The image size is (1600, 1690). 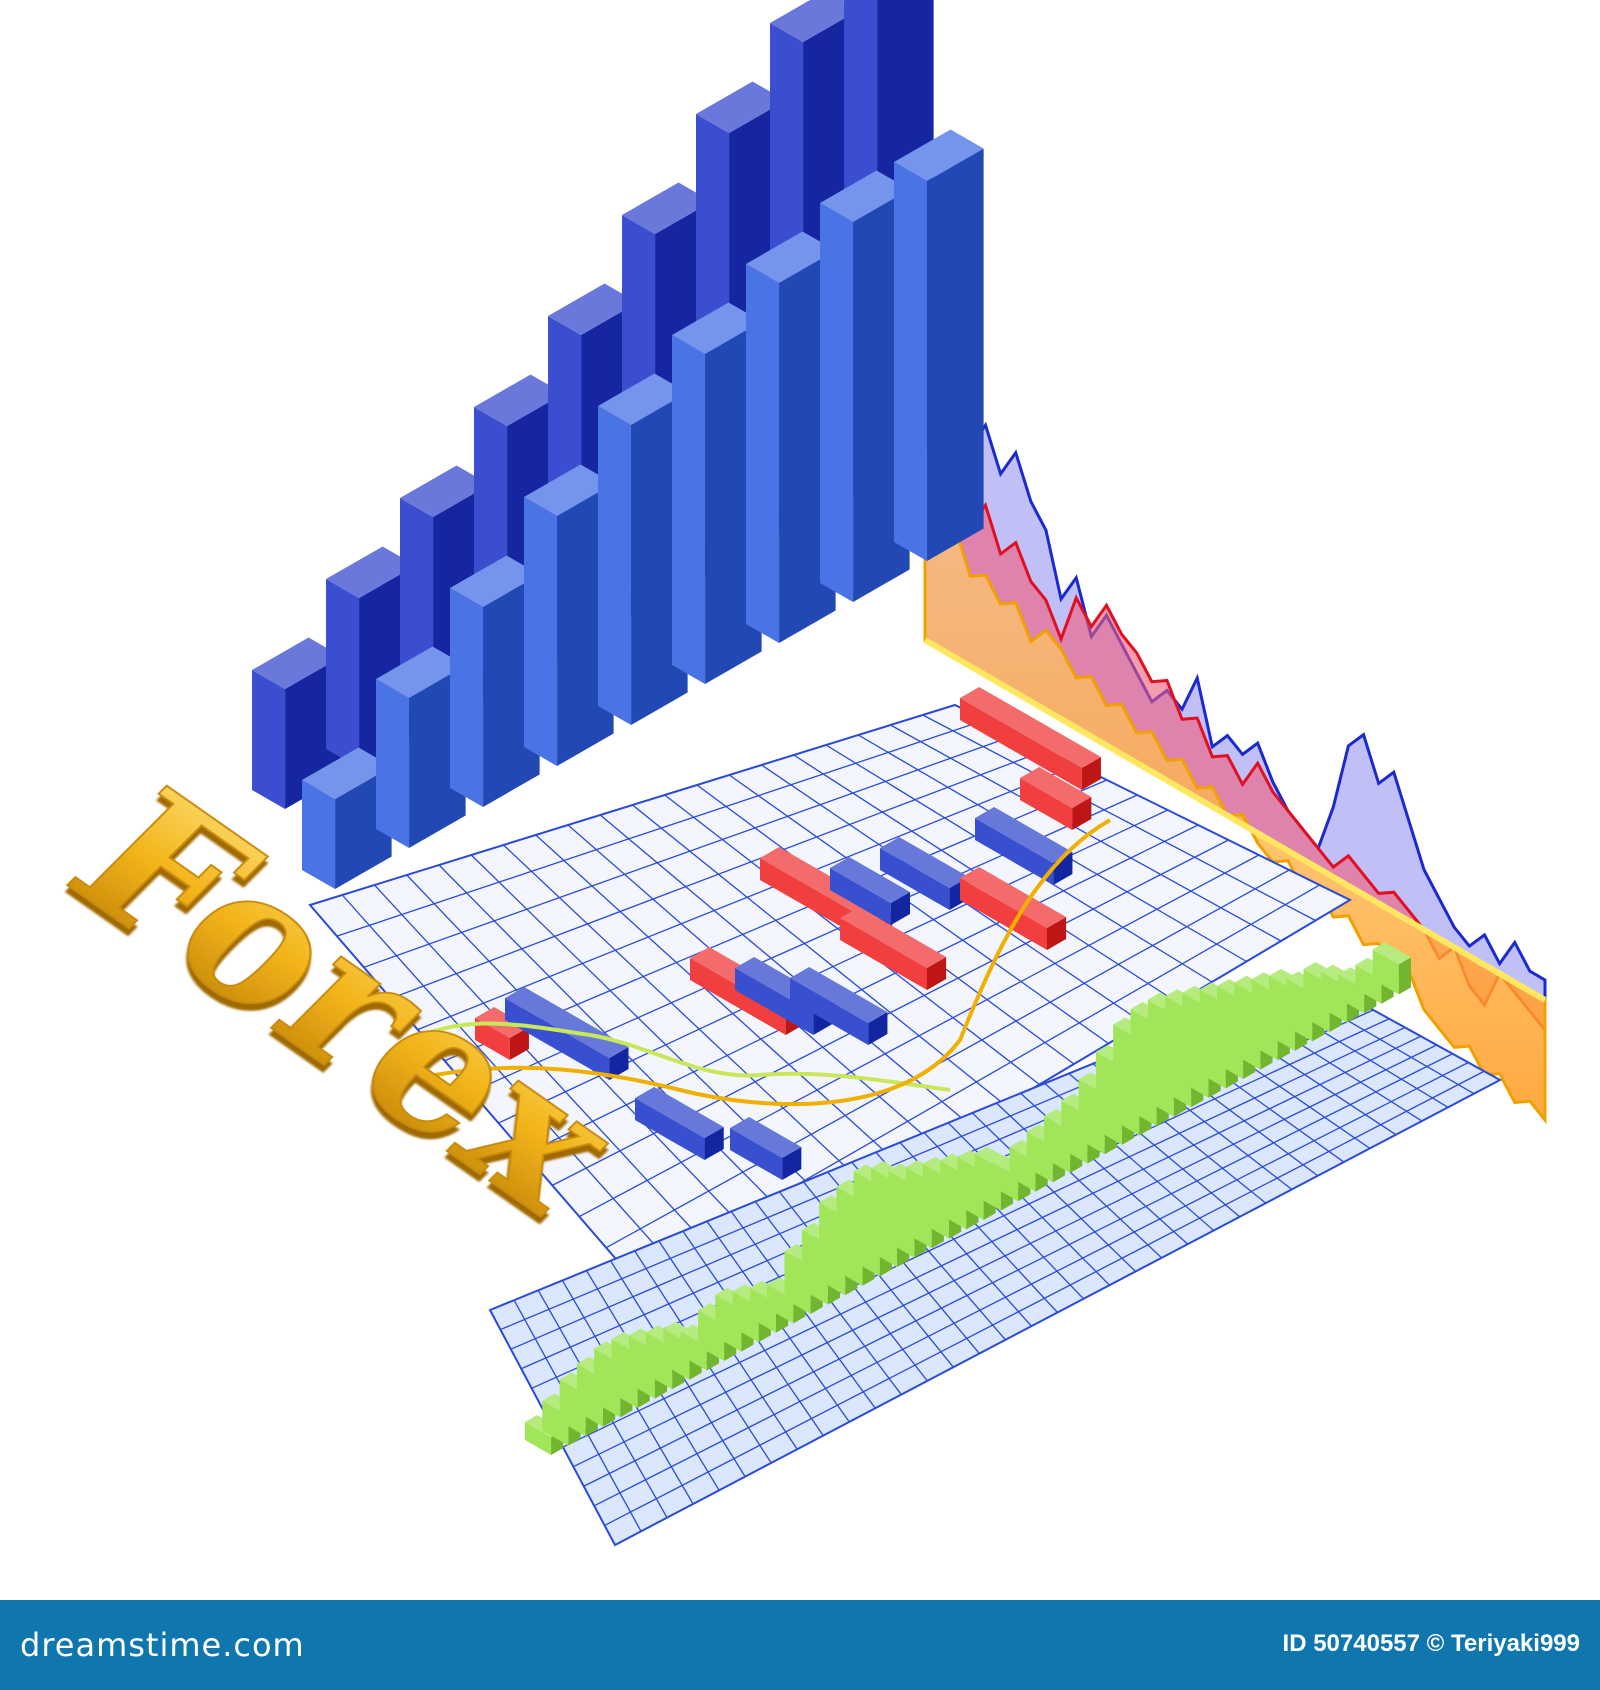 What do you see at coordinates (800, 1645) in the screenshot?
I see `footer-bar: dreamstime.com ID 50740557 © Teriyaki999` at bounding box center [800, 1645].